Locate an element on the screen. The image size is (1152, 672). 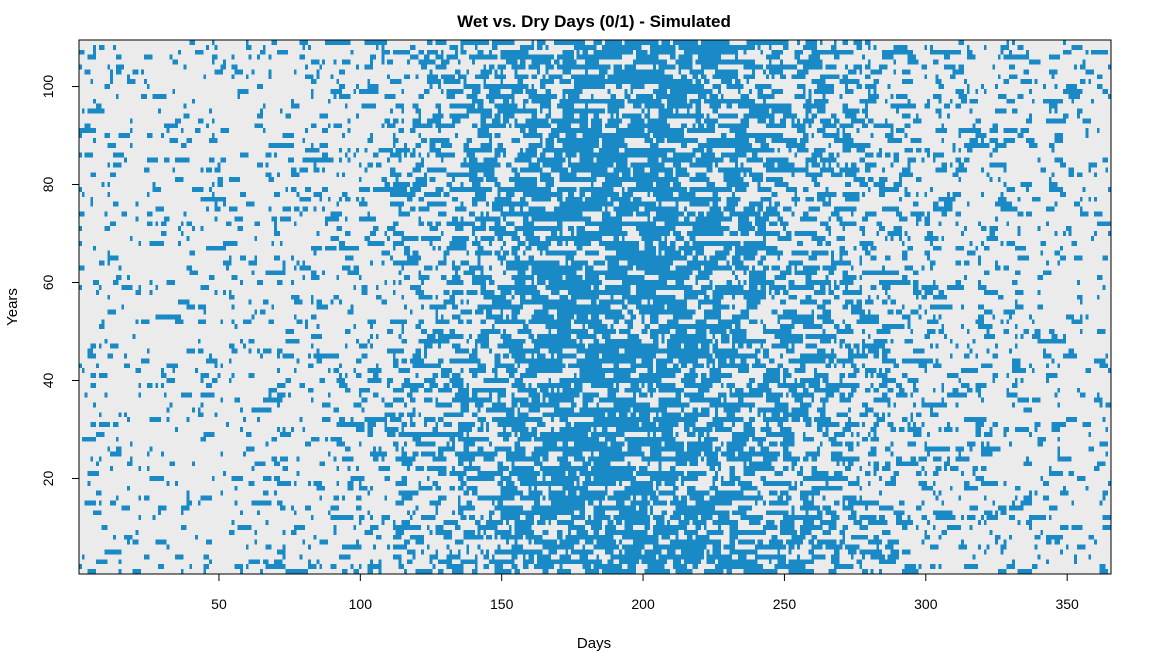
x-tick-label: 350 is located at coordinates (1067, 604).